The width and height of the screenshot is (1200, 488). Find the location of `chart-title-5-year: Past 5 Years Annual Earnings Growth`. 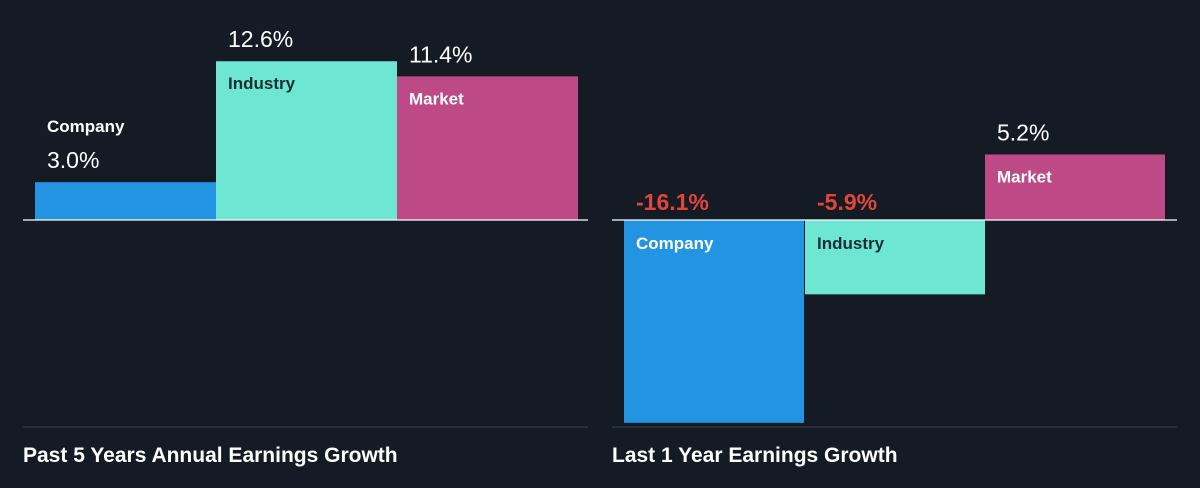

chart-title-5-year: Past 5 Years Annual Earnings Growth is located at coordinates (210, 455).